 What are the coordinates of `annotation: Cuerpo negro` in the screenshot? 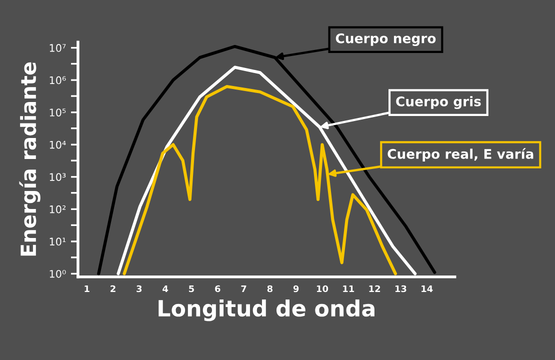 It's located at (386, 39).